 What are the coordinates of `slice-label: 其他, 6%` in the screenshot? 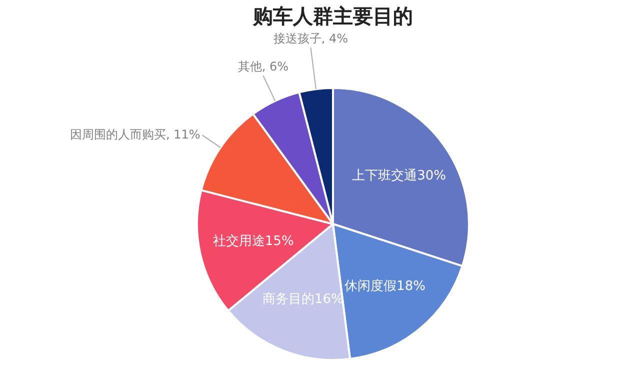 It's located at (263, 67).